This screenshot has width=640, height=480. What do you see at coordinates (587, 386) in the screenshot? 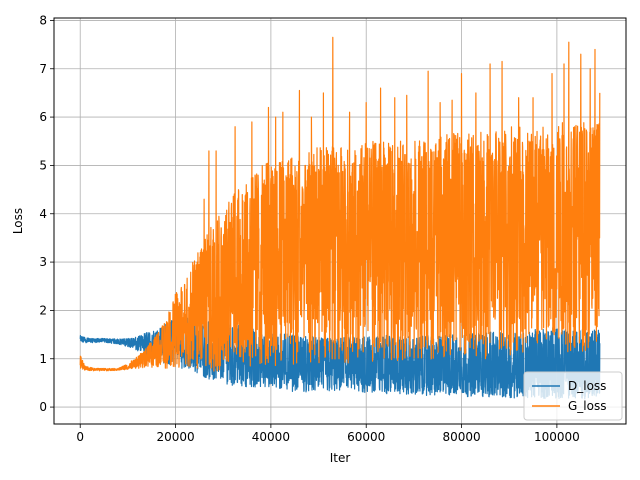
I see `legend-label-d-loss: D_loss` at bounding box center [587, 386].